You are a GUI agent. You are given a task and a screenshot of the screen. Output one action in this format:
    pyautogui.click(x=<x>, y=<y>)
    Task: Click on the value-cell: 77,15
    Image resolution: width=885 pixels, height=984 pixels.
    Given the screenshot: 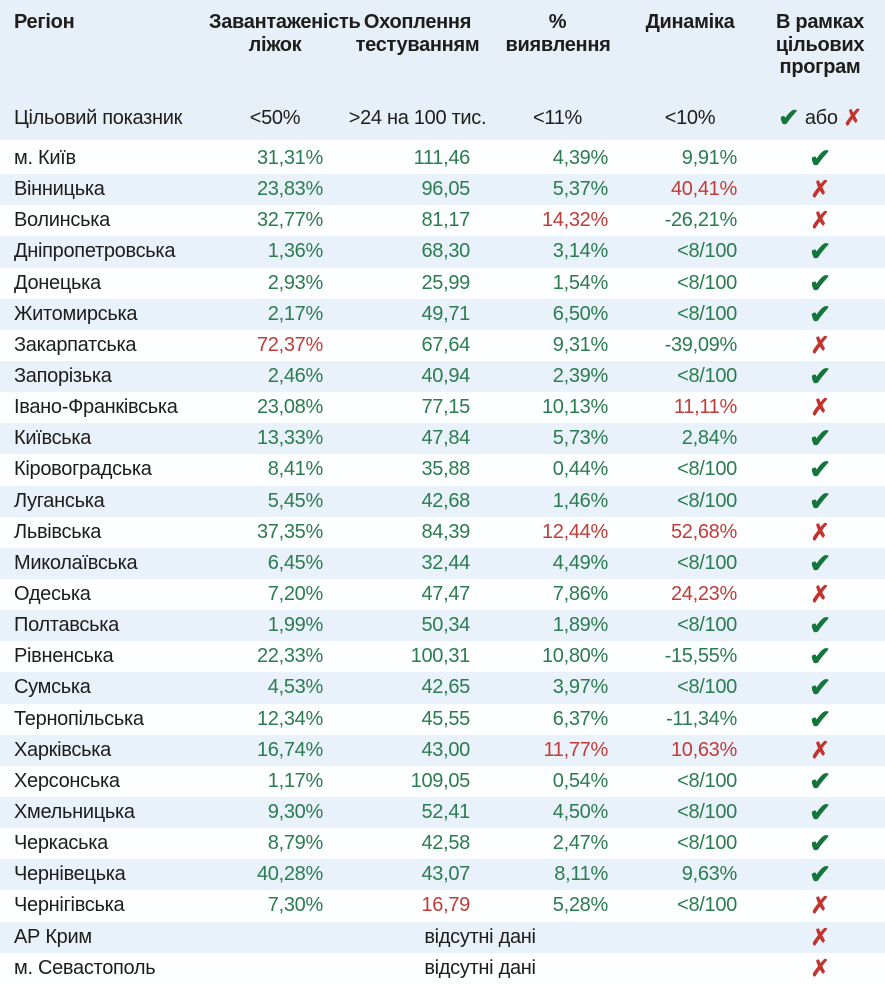 What is the action you would take?
    pyautogui.click(x=445, y=407)
    